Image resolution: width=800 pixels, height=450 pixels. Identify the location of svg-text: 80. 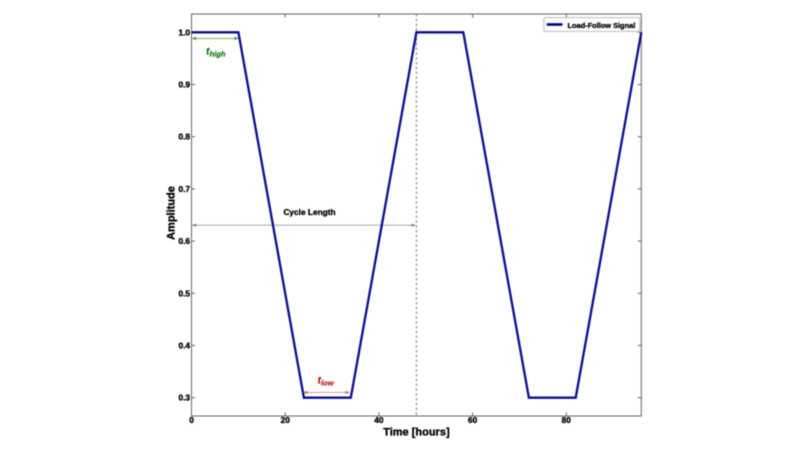
(567, 420).